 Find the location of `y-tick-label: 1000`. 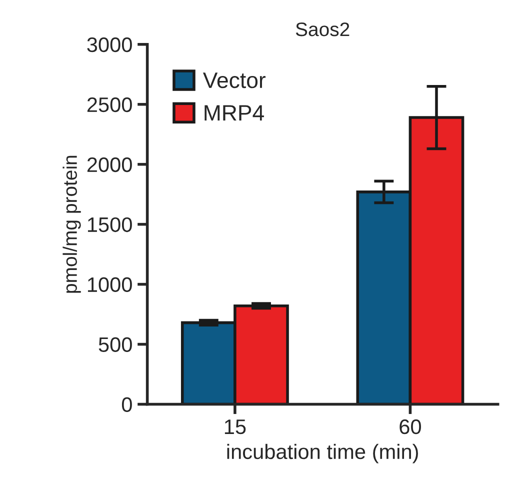

y-tick-label: 1000 is located at coordinates (110, 284).